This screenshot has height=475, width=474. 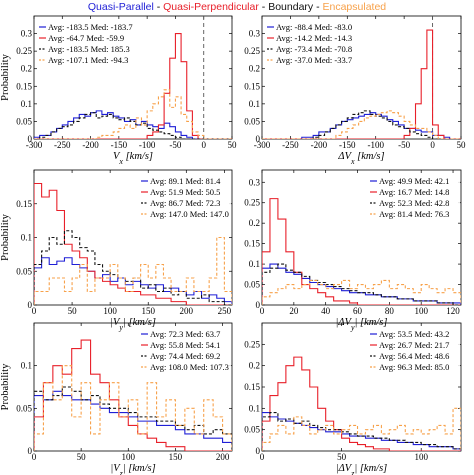 What do you see at coordinates (294, 311) in the screenshot?
I see `x-tick-label: 20` at bounding box center [294, 311].